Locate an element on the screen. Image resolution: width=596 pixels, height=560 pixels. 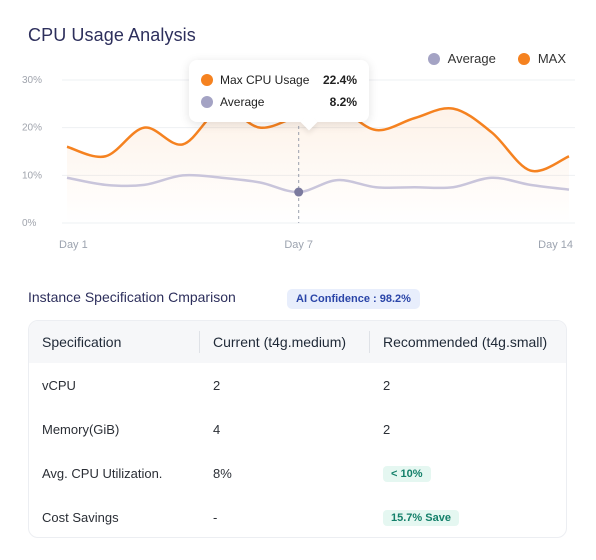
header-current: Current (t4g.medium) is located at coordinates (280, 342).